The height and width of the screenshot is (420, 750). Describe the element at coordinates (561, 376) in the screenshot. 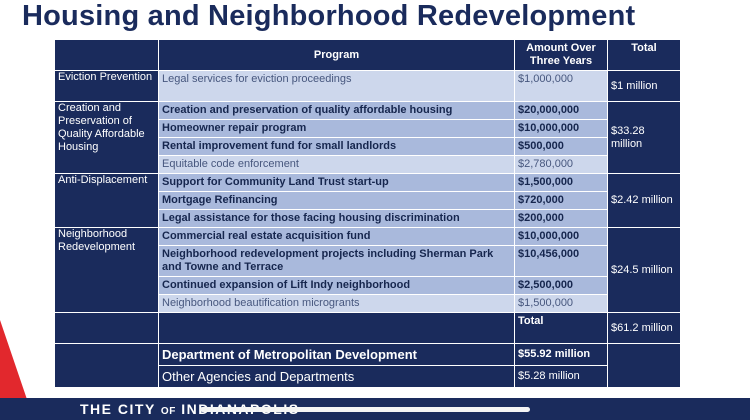

I see `other-agencies-amount: $5.28 million` at that location.